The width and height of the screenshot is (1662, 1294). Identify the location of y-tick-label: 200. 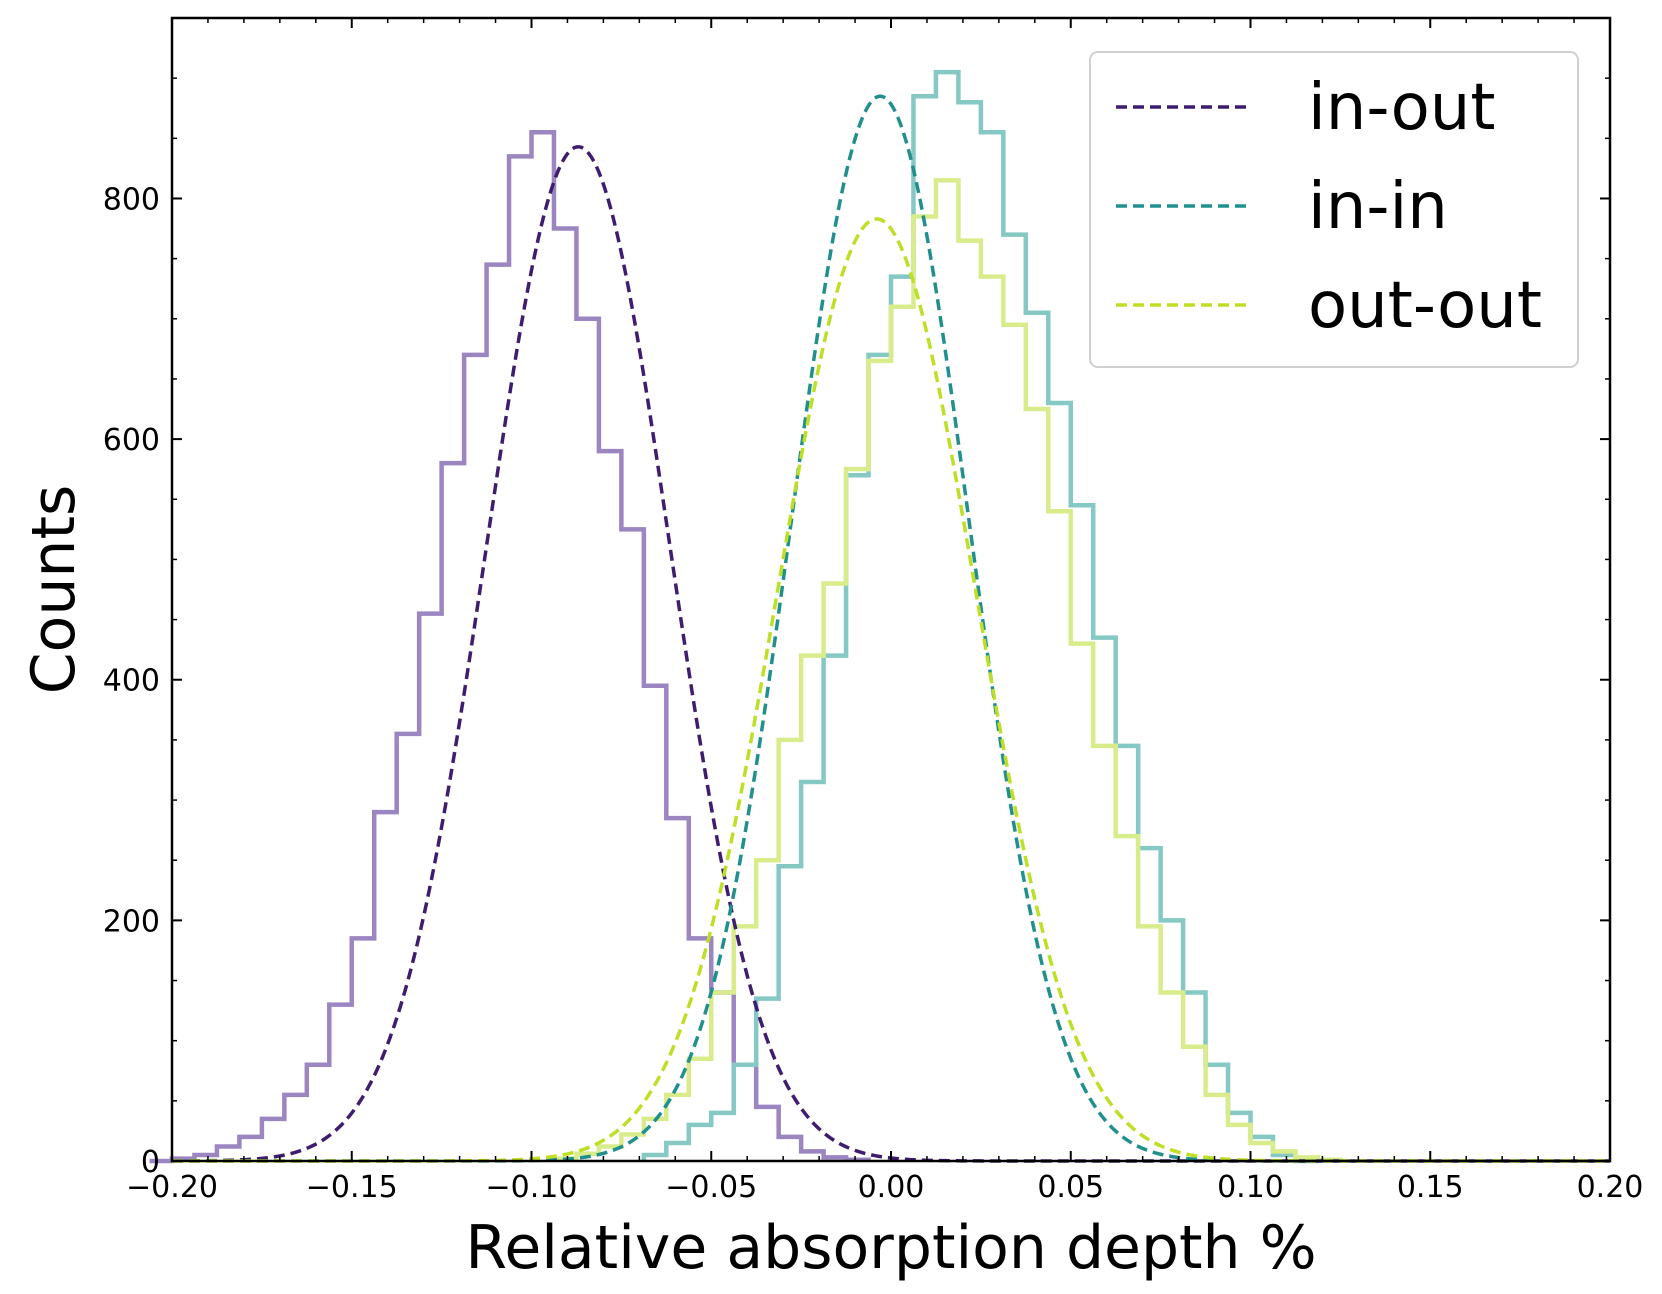
(131, 921).